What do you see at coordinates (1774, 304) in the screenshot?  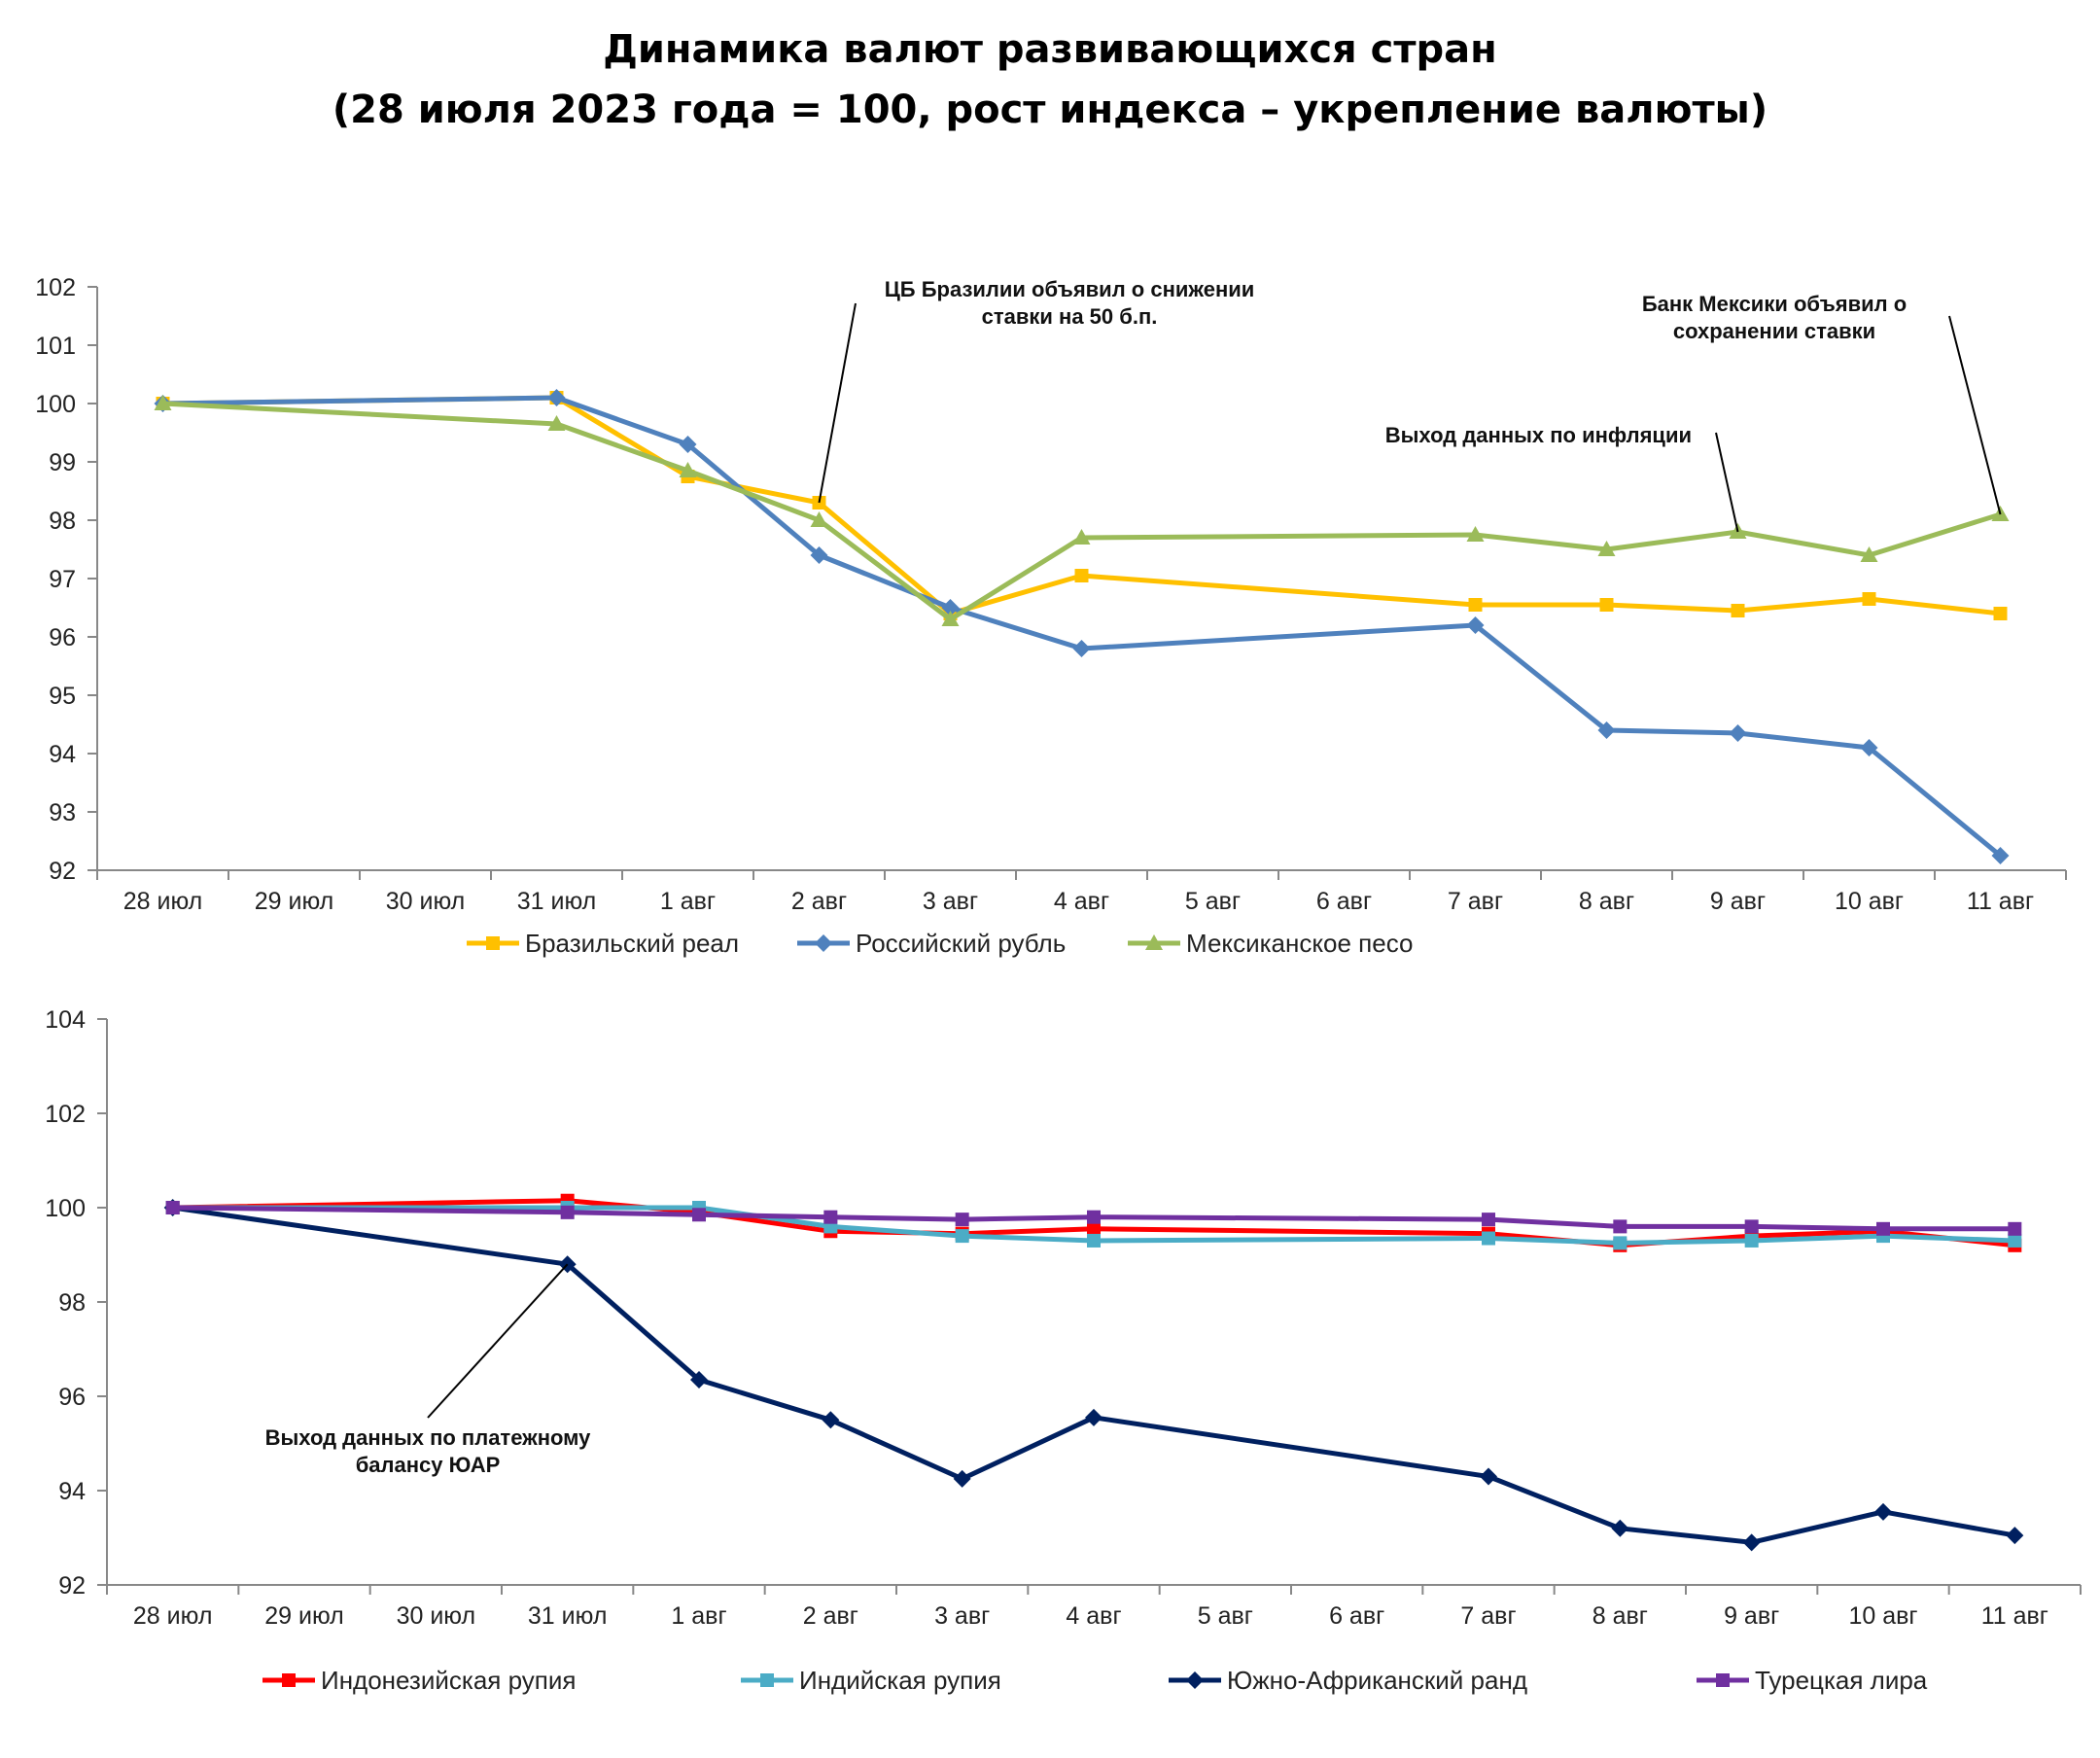 I see `annotation-text: Банк Мексики объявил о` at bounding box center [1774, 304].